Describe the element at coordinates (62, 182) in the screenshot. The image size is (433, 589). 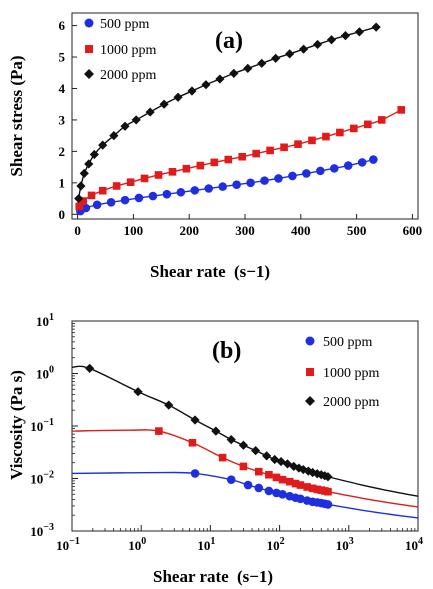
I see `panel-a-y-tick-label: 1` at that location.